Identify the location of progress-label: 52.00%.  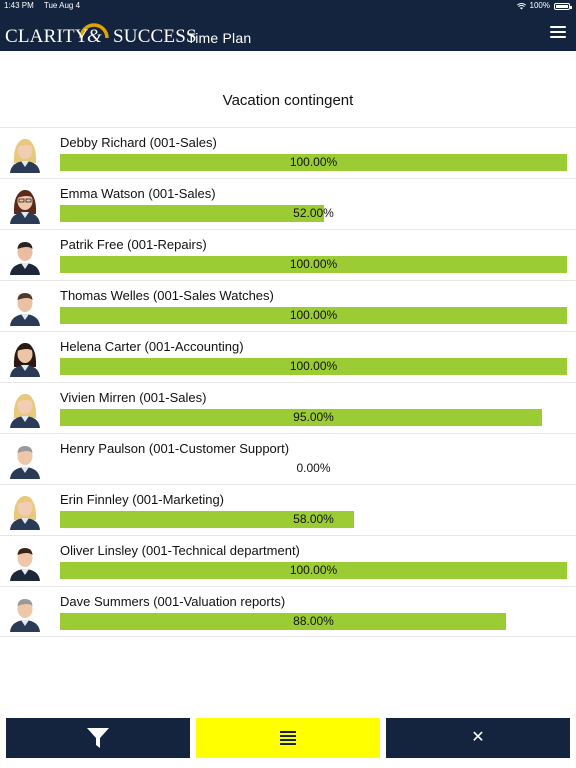
(313, 213).